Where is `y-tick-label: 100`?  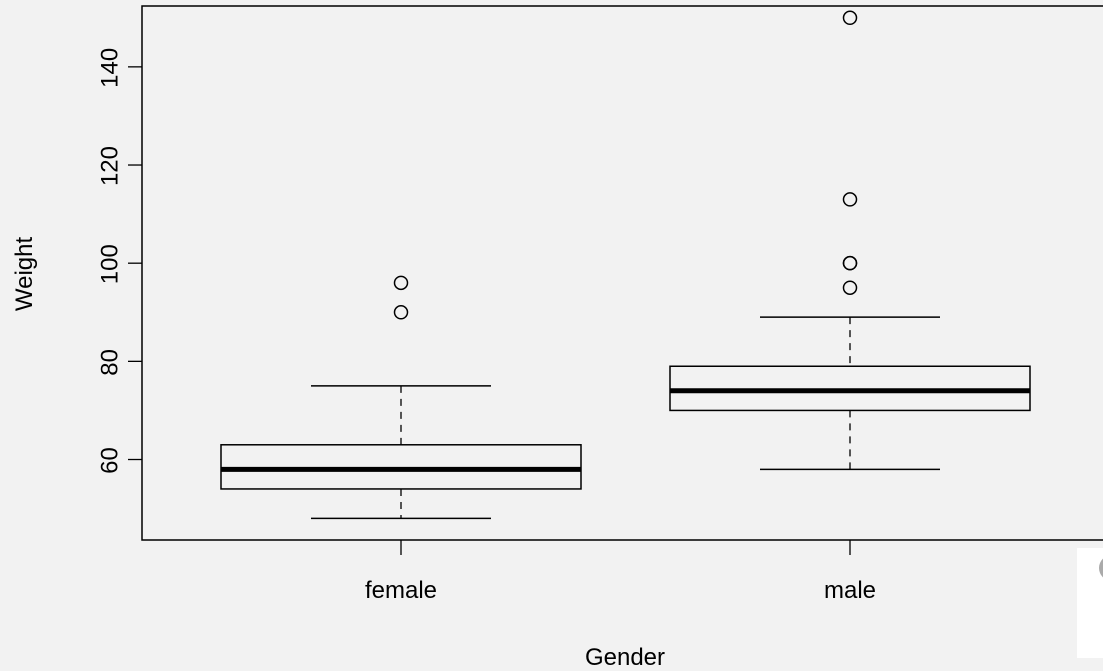 y-tick-label: 100 is located at coordinates (109, 264).